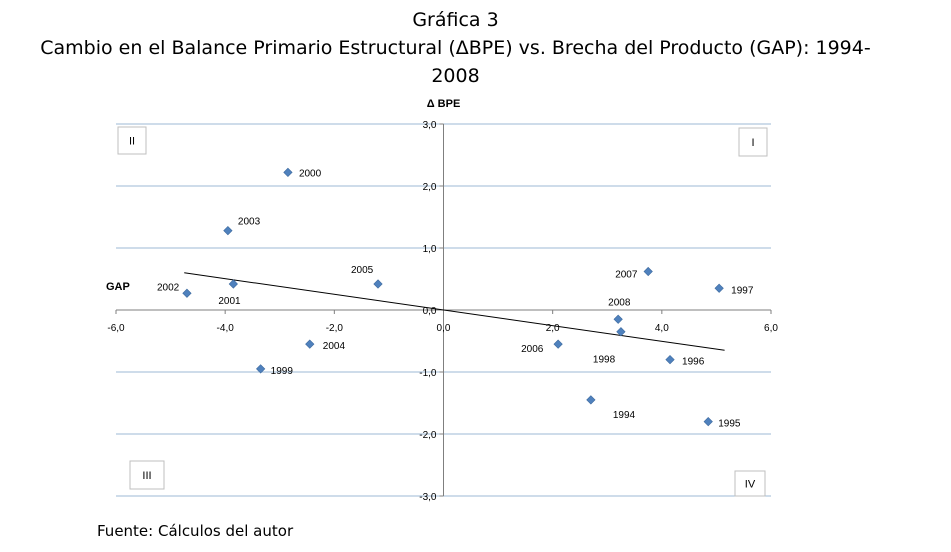  Describe the element at coordinates (719, 288) in the screenshot. I see `data-point-1997` at that location.